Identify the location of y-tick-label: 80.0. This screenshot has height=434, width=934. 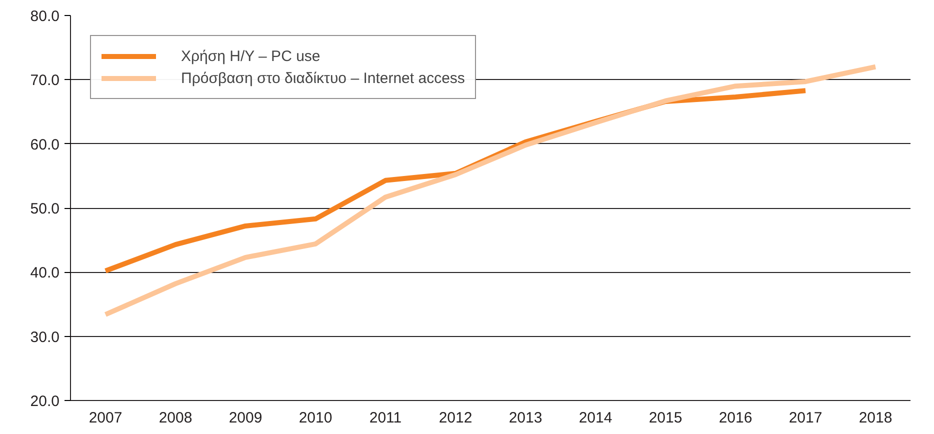
(45, 16).